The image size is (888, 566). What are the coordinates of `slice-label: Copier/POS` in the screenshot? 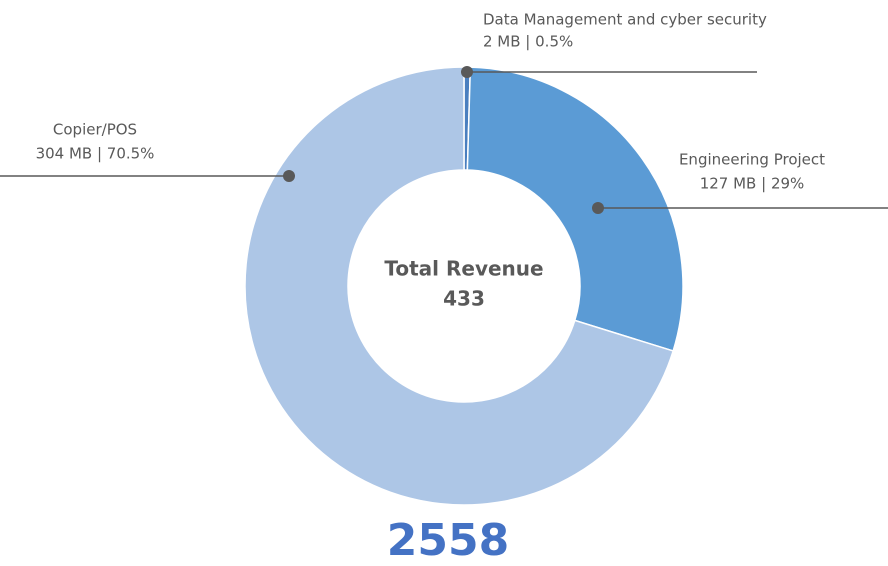 It's located at (95, 130).